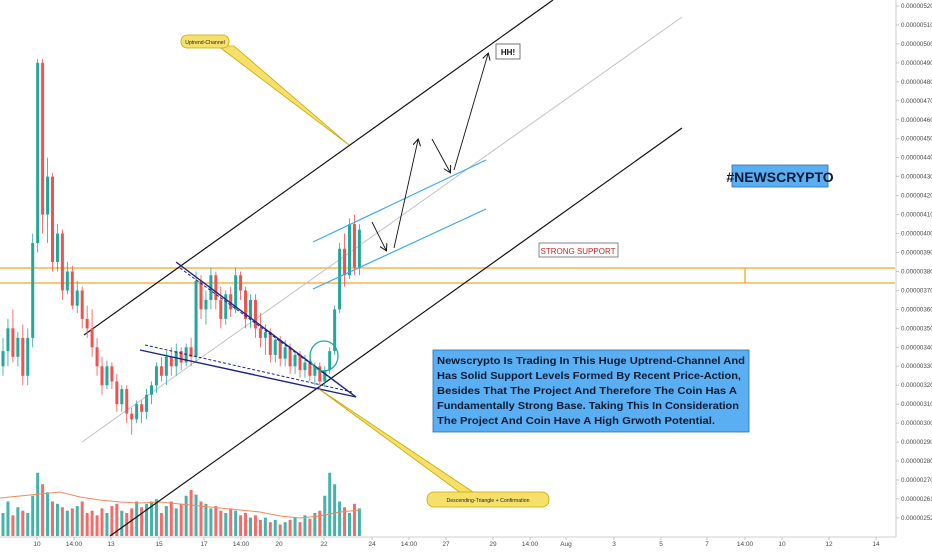  I want to click on triangle-lower-dashed, so click(248, 368).